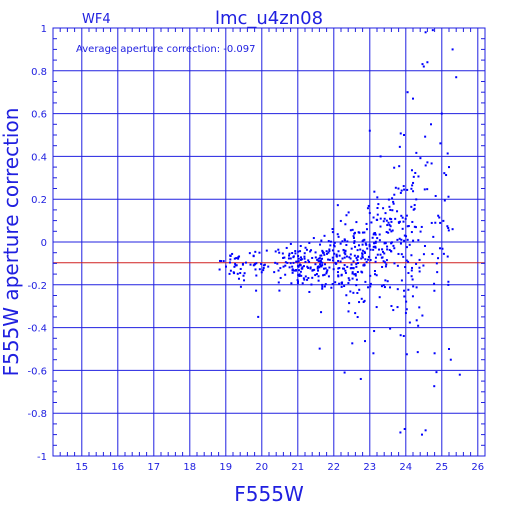 Image resolution: width=512 pixels, height=512 pixels. Describe the element at coordinates (225, 467) in the screenshot. I see `x-tick-label: 19` at that location.